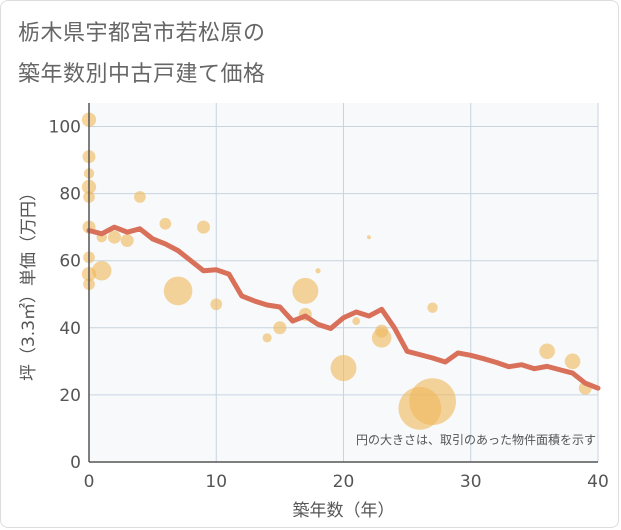 This screenshot has height=530, width=621. I want to click on y-tick-label: 20, so click(70, 396).